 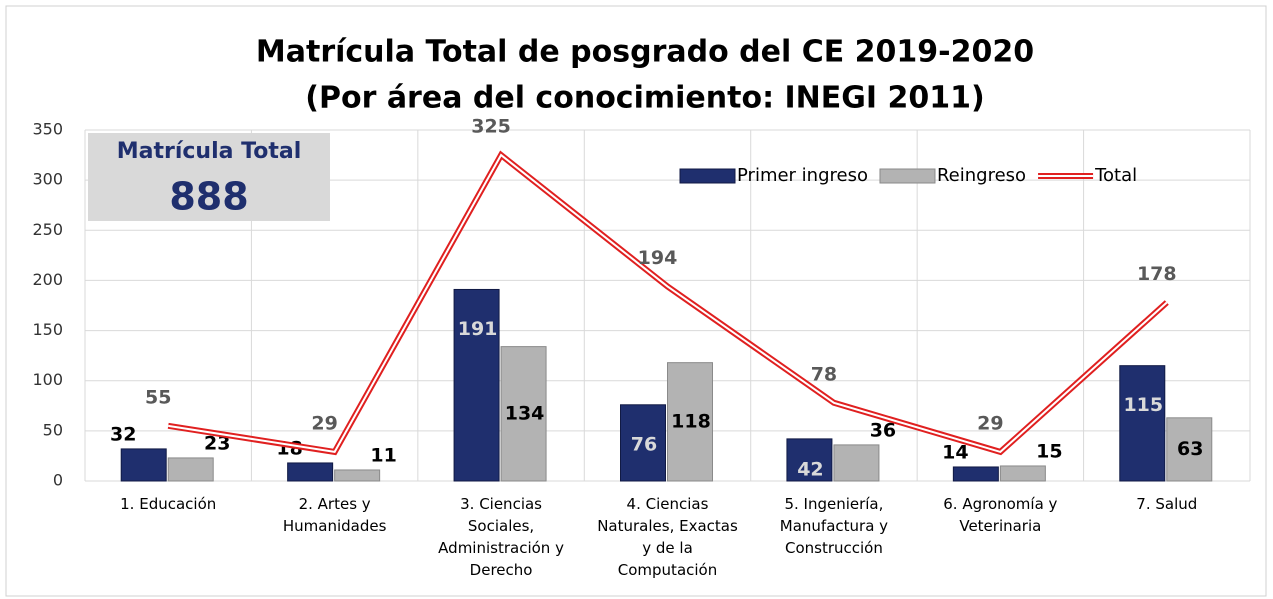 I want to click on data-label: 134, so click(x=525, y=413).